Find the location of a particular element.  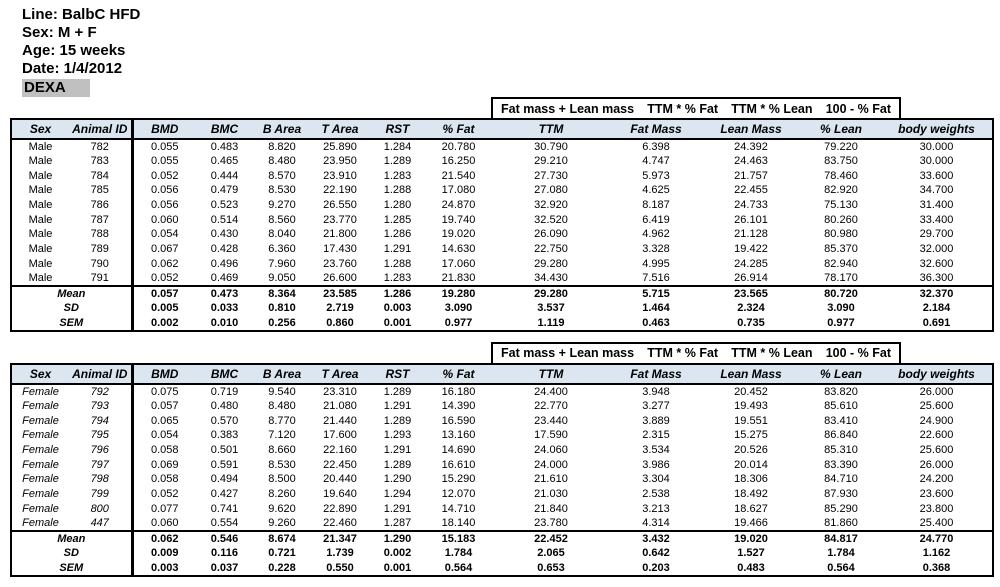

animal-id-cell: 799 is located at coordinates (99, 494).